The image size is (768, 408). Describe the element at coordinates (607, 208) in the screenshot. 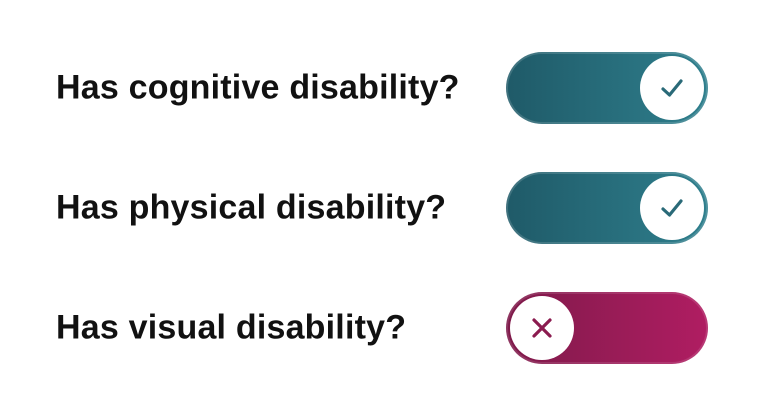

I see `physical-disability-toggle` at that location.